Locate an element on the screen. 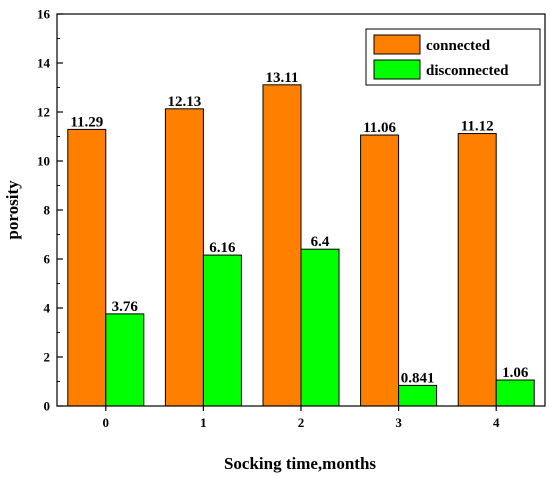  x-axis: 0 1 2 3 4 is located at coordinates (301, 418).